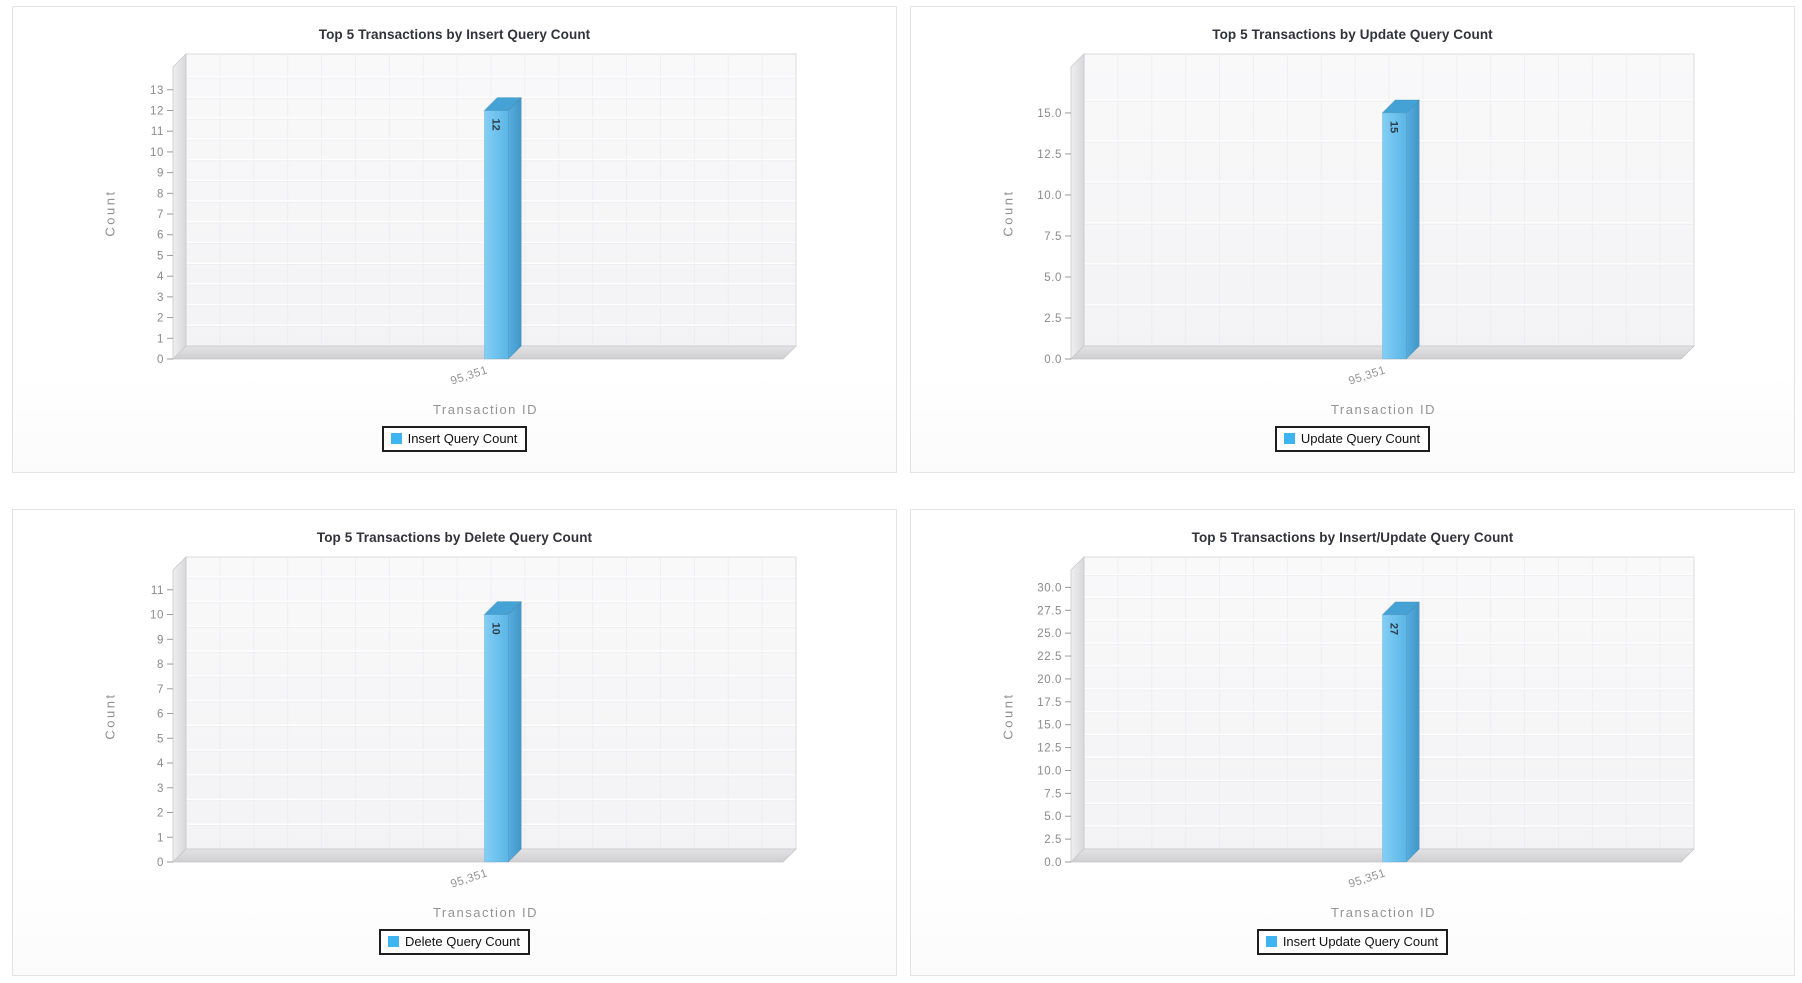 The width and height of the screenshot is (1802, 983). Describe the element at coordinates (1393, 629) in the screenshot. I see `bar-value-label: 27` at that location.